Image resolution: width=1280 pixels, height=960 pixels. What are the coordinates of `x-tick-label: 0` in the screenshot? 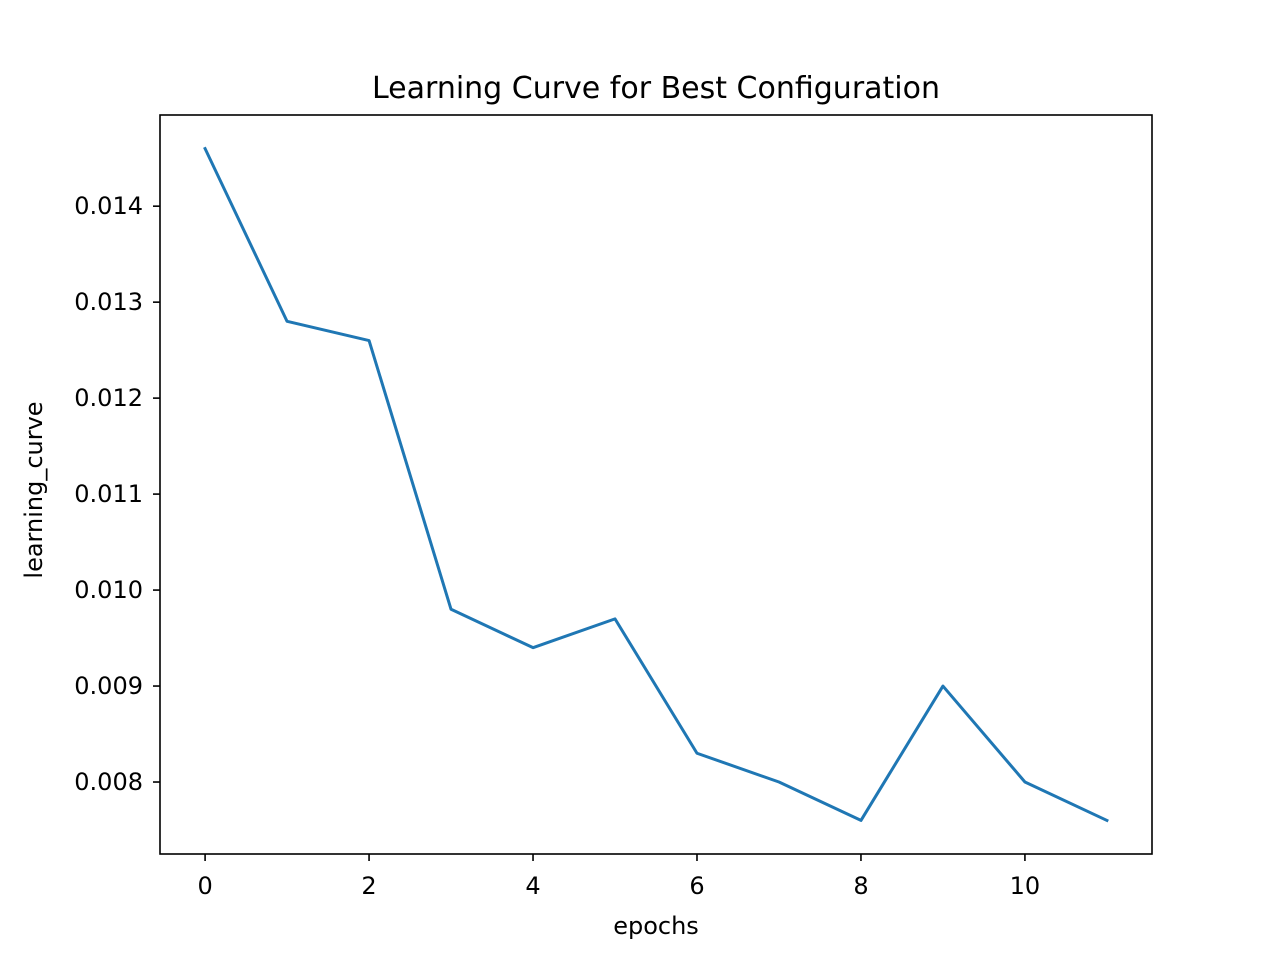 It's located at (204, 886).